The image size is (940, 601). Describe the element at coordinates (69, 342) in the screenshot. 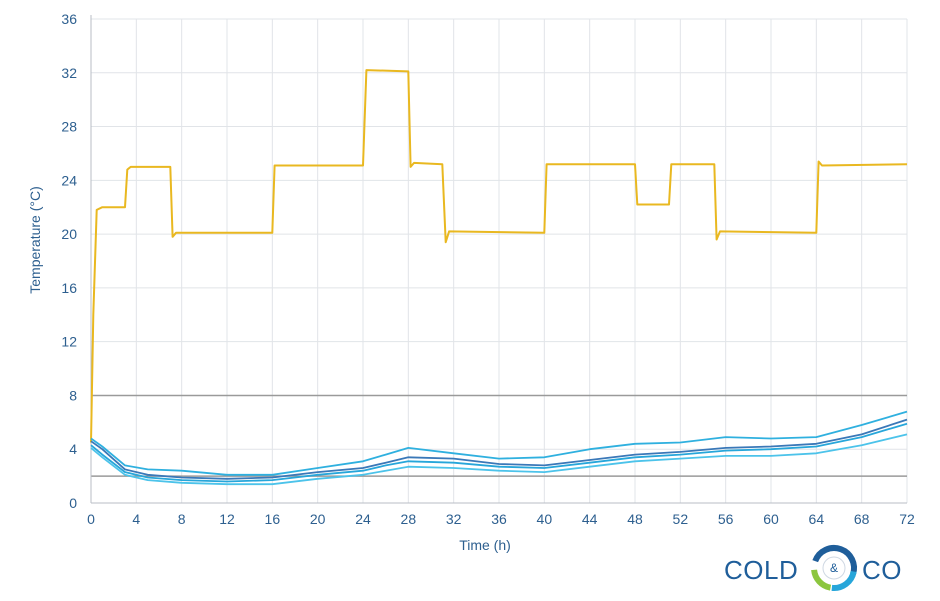

I see `y-tick-label: 12` at that location.